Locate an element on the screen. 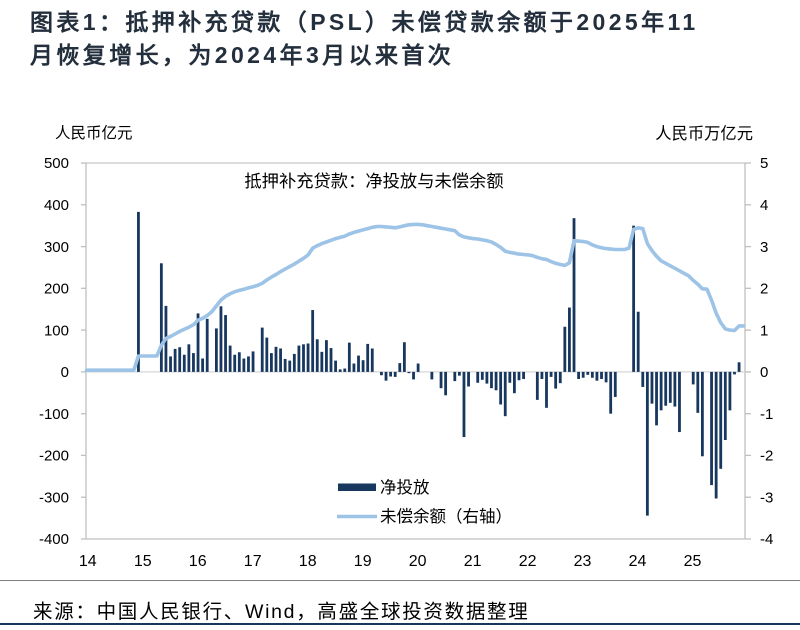  svg-text: 21 is located at coordinates (473, 561).